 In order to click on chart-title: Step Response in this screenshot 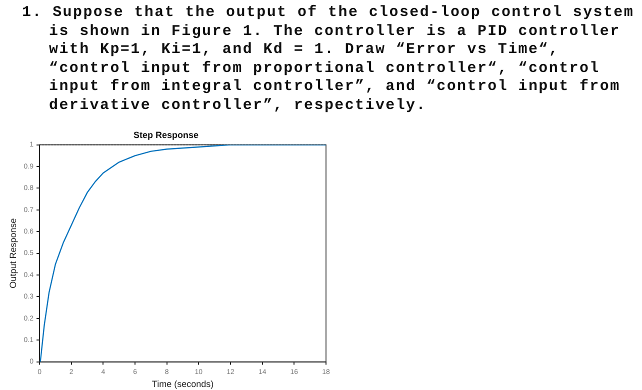, I will do `click(166, 135)`.